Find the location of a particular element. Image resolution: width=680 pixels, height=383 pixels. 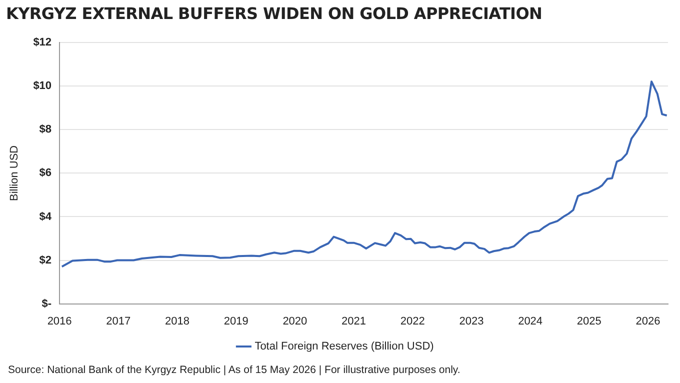

x-tick-label: 2022 is located at coordinates (412, 321).